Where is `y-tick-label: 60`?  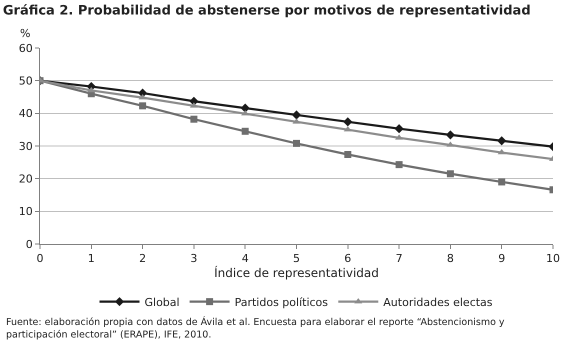
y-tick-label: 60 is located at coordinates (25, 48).